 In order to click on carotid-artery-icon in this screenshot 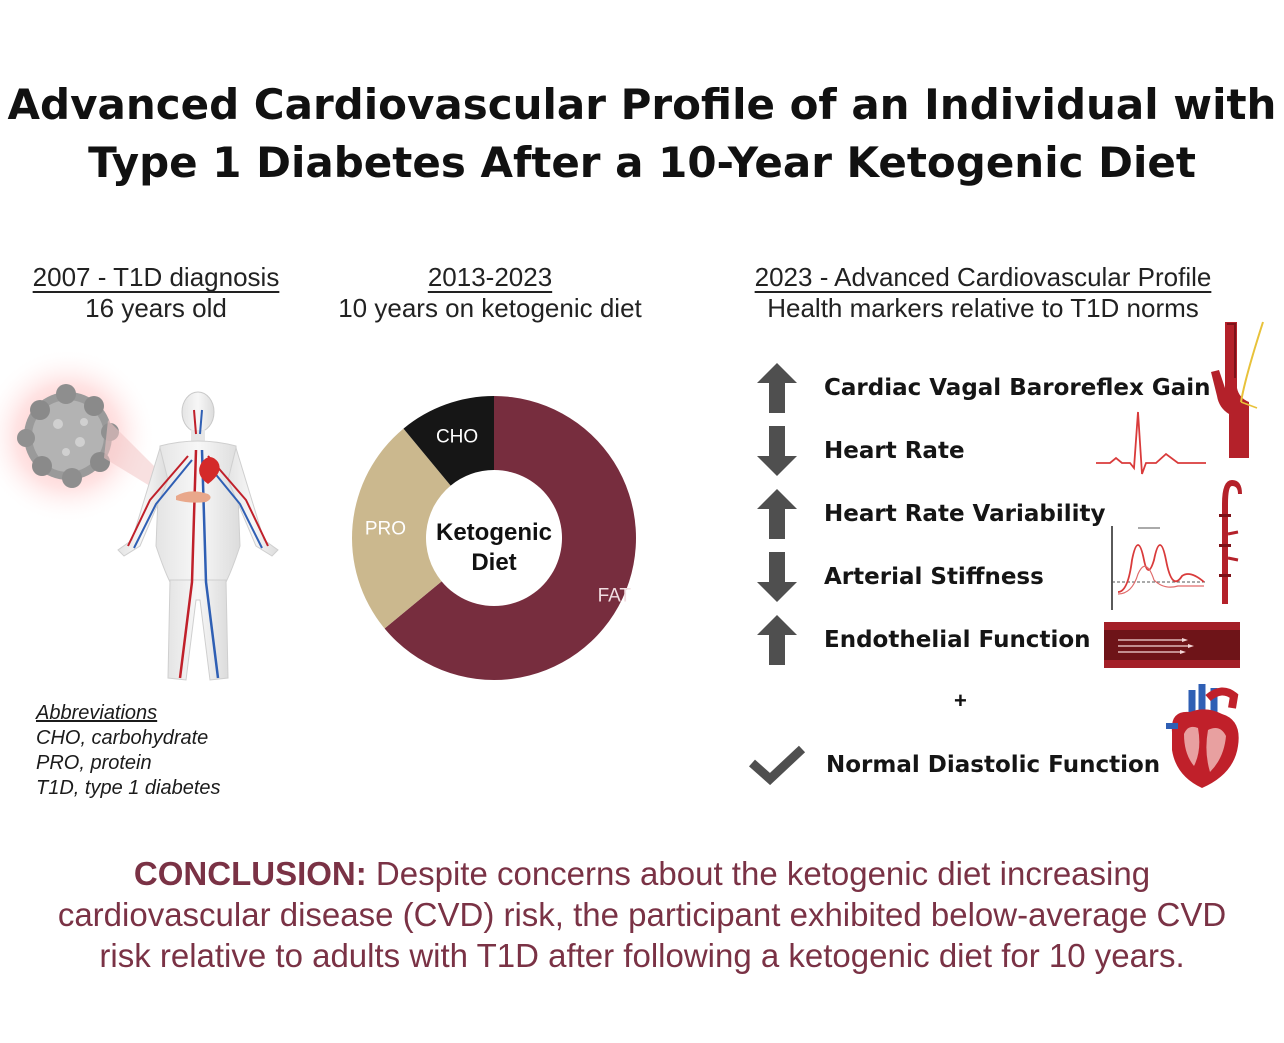, I will do `click(1237, 389)`.